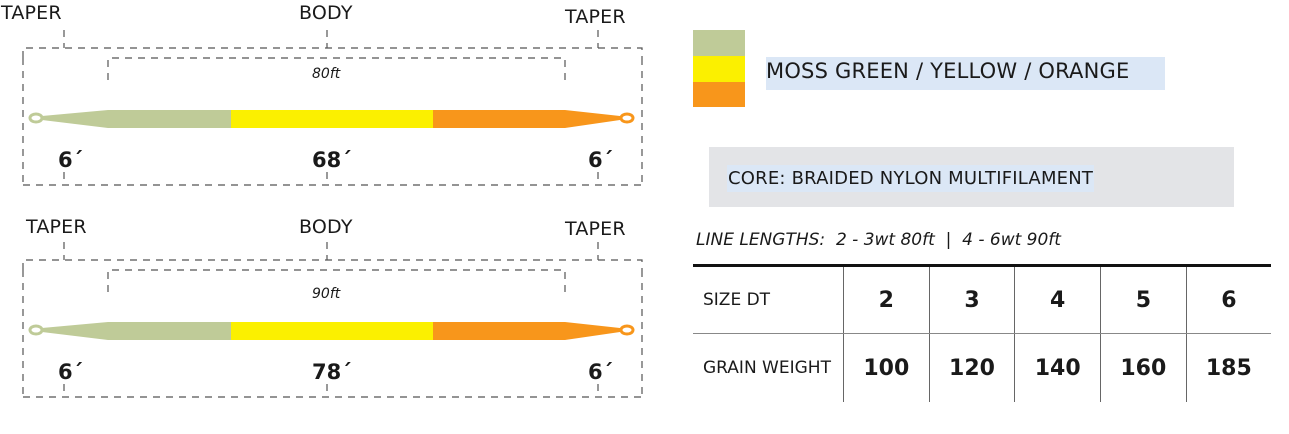  I want to click on core-label: CORE: BRAIDED NYLON MULTIFILAMENT, so click(911, 178).